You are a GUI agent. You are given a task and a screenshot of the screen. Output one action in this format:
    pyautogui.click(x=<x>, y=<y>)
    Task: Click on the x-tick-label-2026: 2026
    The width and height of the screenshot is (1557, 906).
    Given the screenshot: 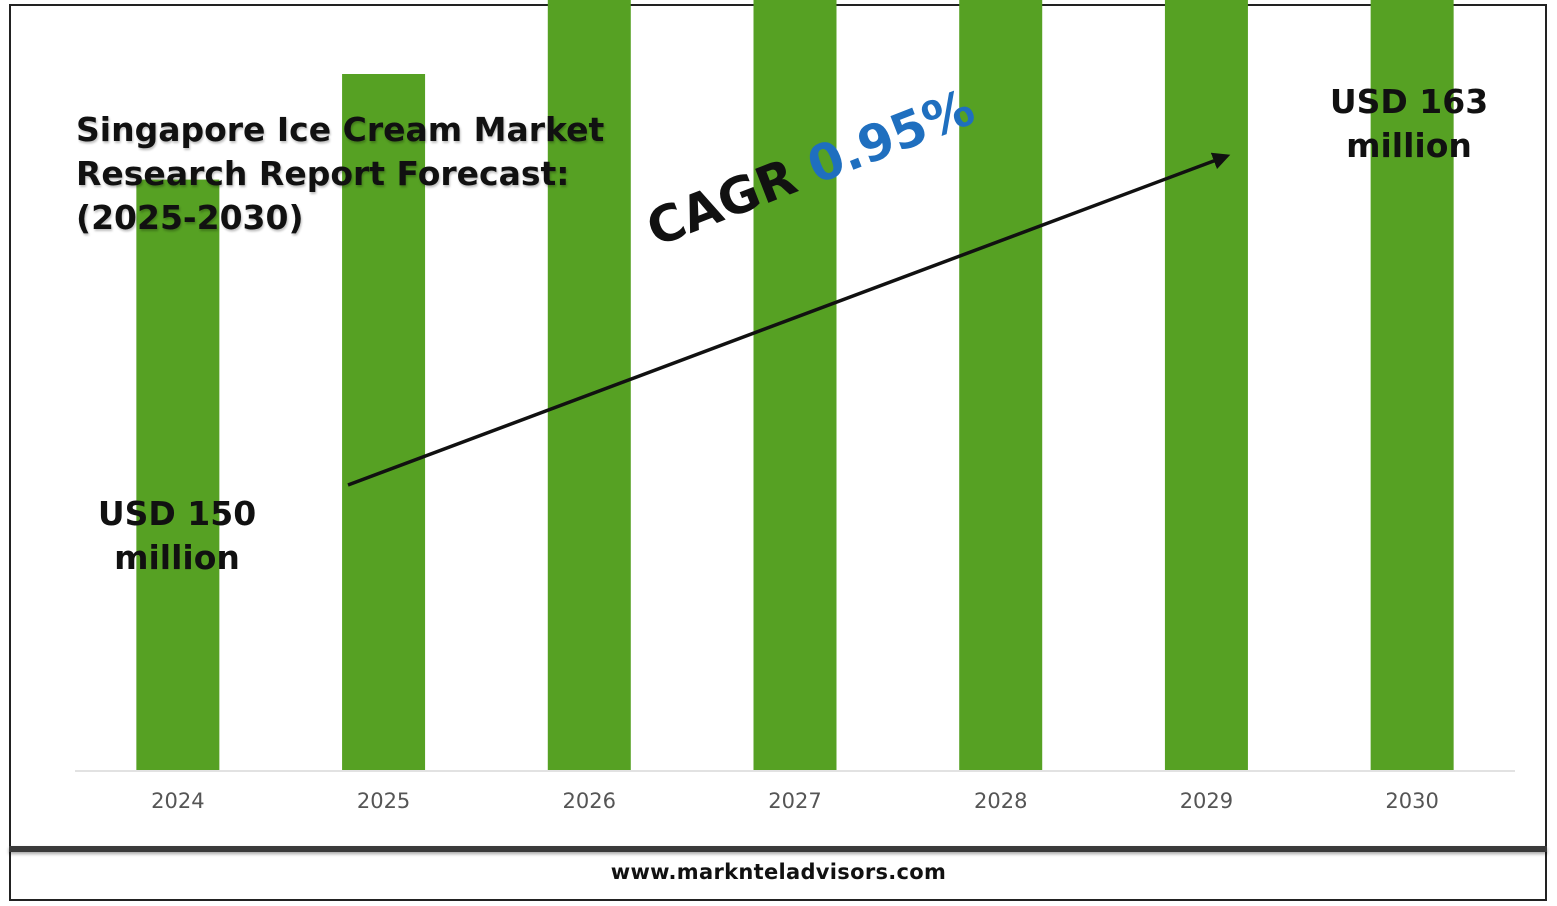 What is the action you would take?
    pyautogui.click(x=589, y=801)
    